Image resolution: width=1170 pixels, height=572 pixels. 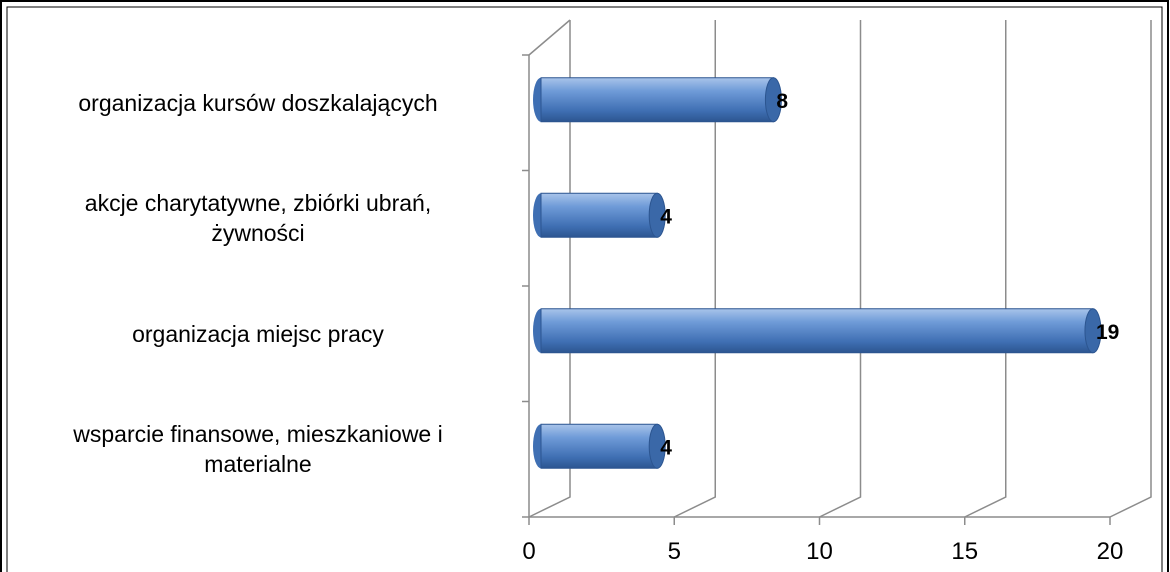 What do you see at coordinates (674, 551) in the screenshot?
I see `x-tick-label: 5` at bounding box center [674, 551].